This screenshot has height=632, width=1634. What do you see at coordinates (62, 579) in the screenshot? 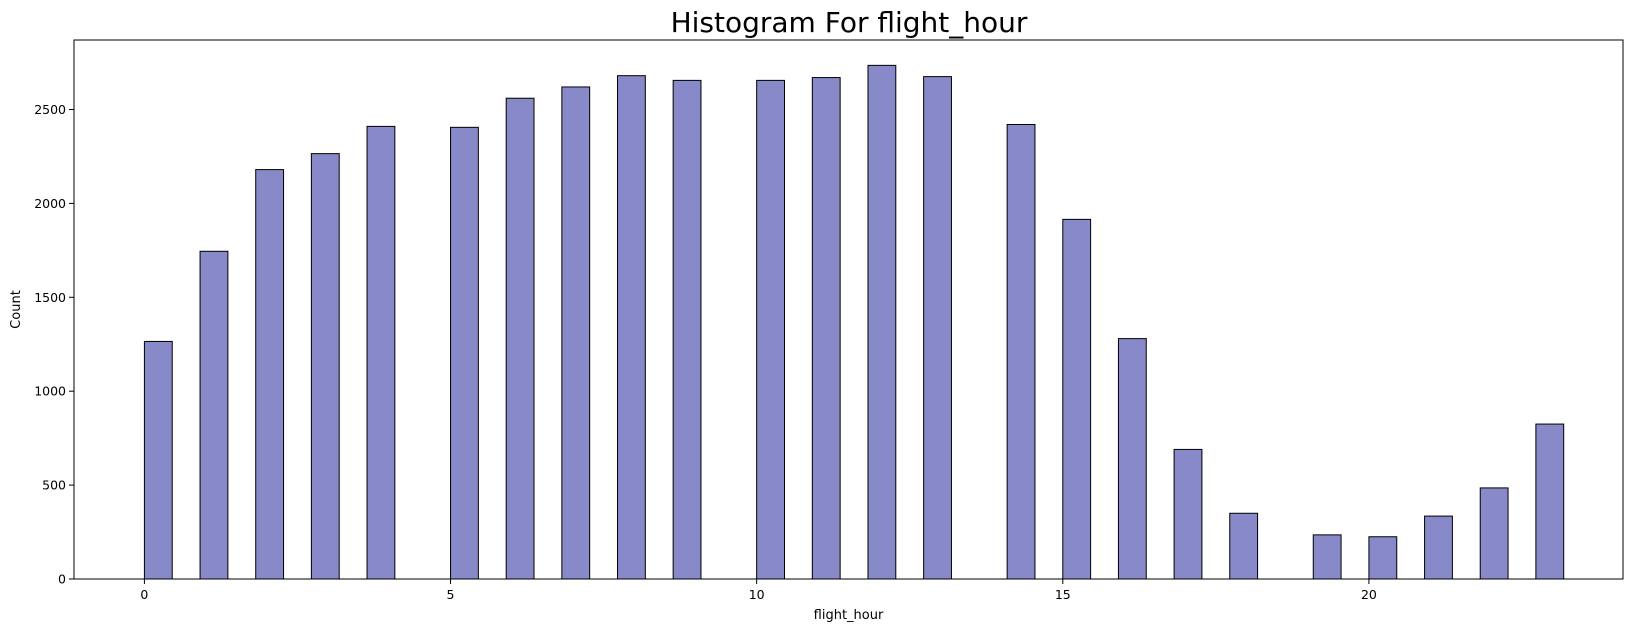
I see `y-tick-label: 0` at bounding box center [62, 579].